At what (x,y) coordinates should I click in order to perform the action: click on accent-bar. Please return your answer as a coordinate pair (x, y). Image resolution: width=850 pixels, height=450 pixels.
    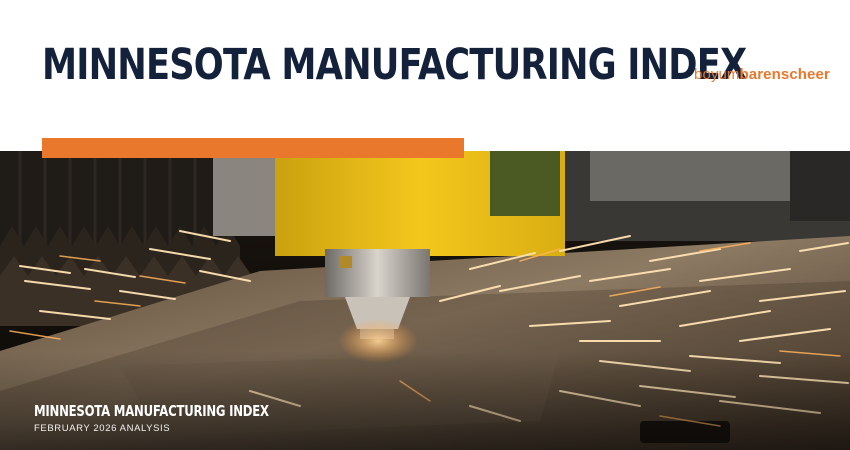
    Looking at the image, I should click on (253, 148).